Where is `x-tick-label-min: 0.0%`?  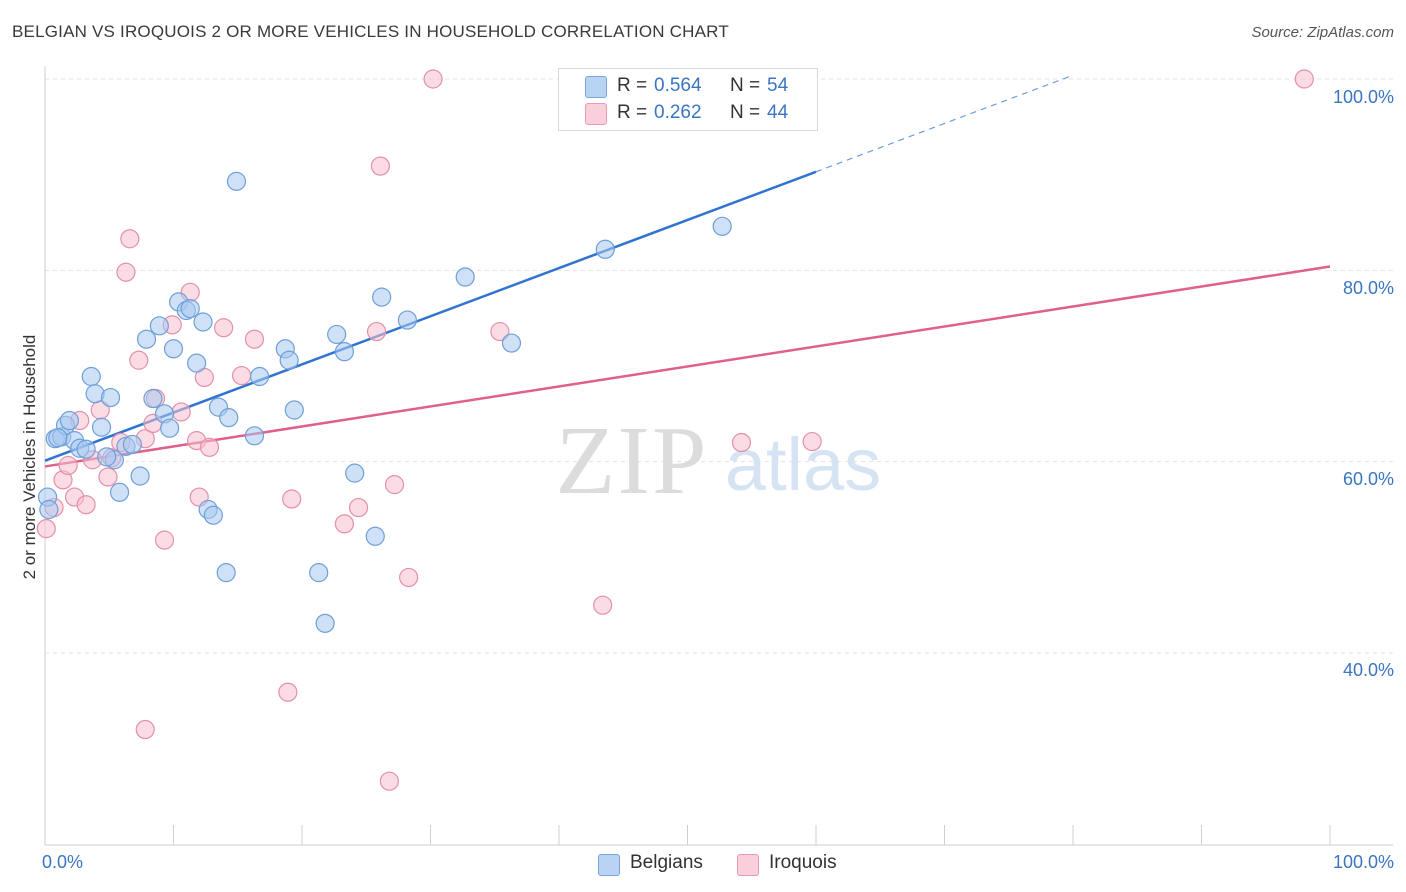 x-tick-label-min: 0.0% is located at coordinates (63, 862).